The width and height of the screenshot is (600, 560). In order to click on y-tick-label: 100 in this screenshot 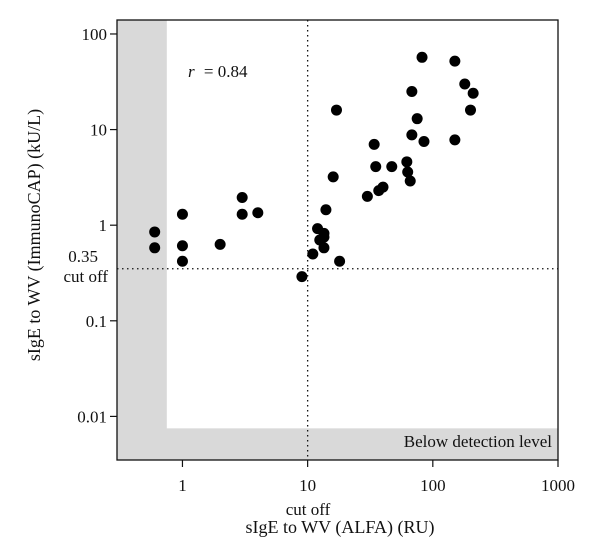, I will do `click(95, 34)`.